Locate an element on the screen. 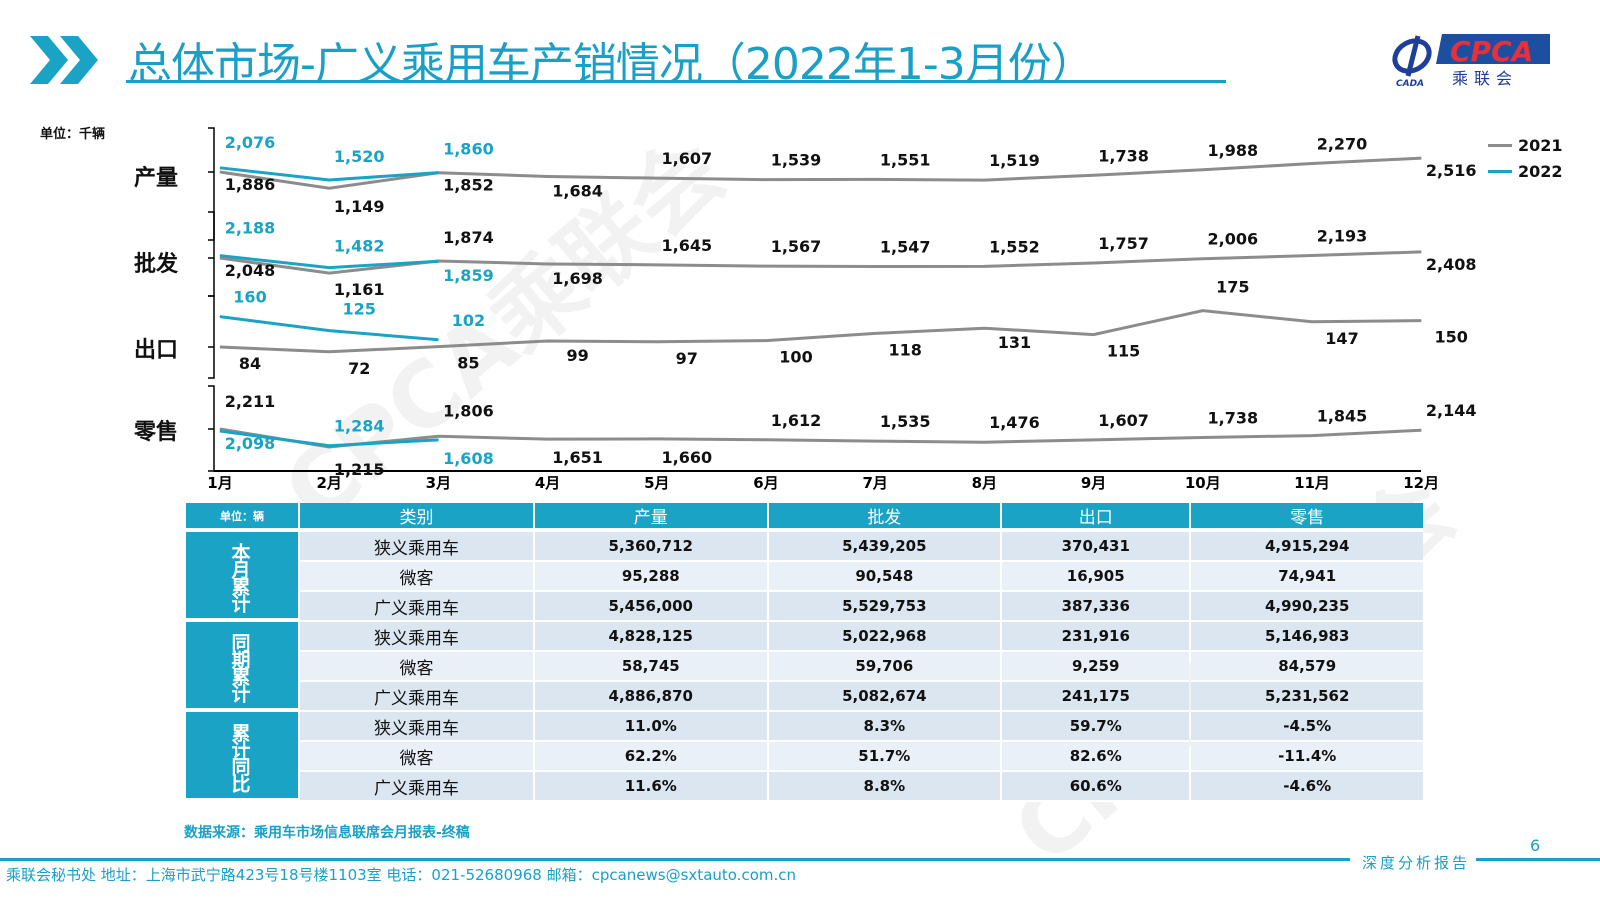 Image resolution: width=1600 pixels, height=903 pixels. data-label: 1,552 is located at coordinates (1014, 246).